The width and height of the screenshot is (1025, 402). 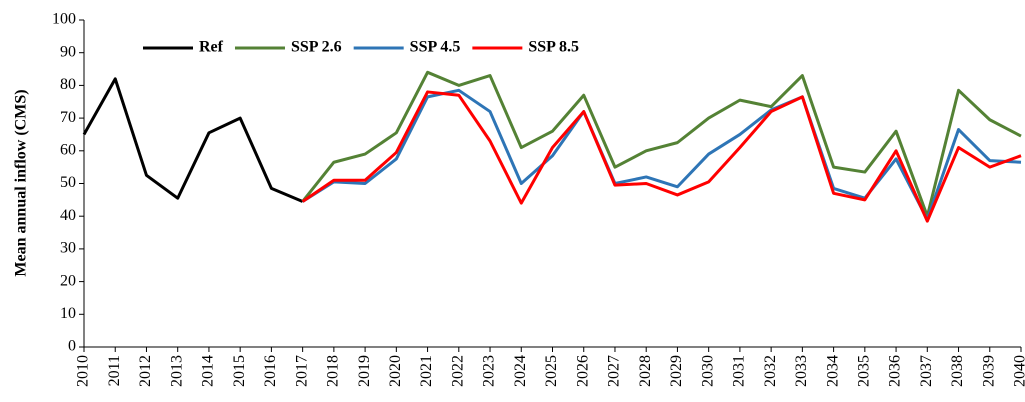 I want to click on x-tick-label: 2034, so click(x=832, y=371).